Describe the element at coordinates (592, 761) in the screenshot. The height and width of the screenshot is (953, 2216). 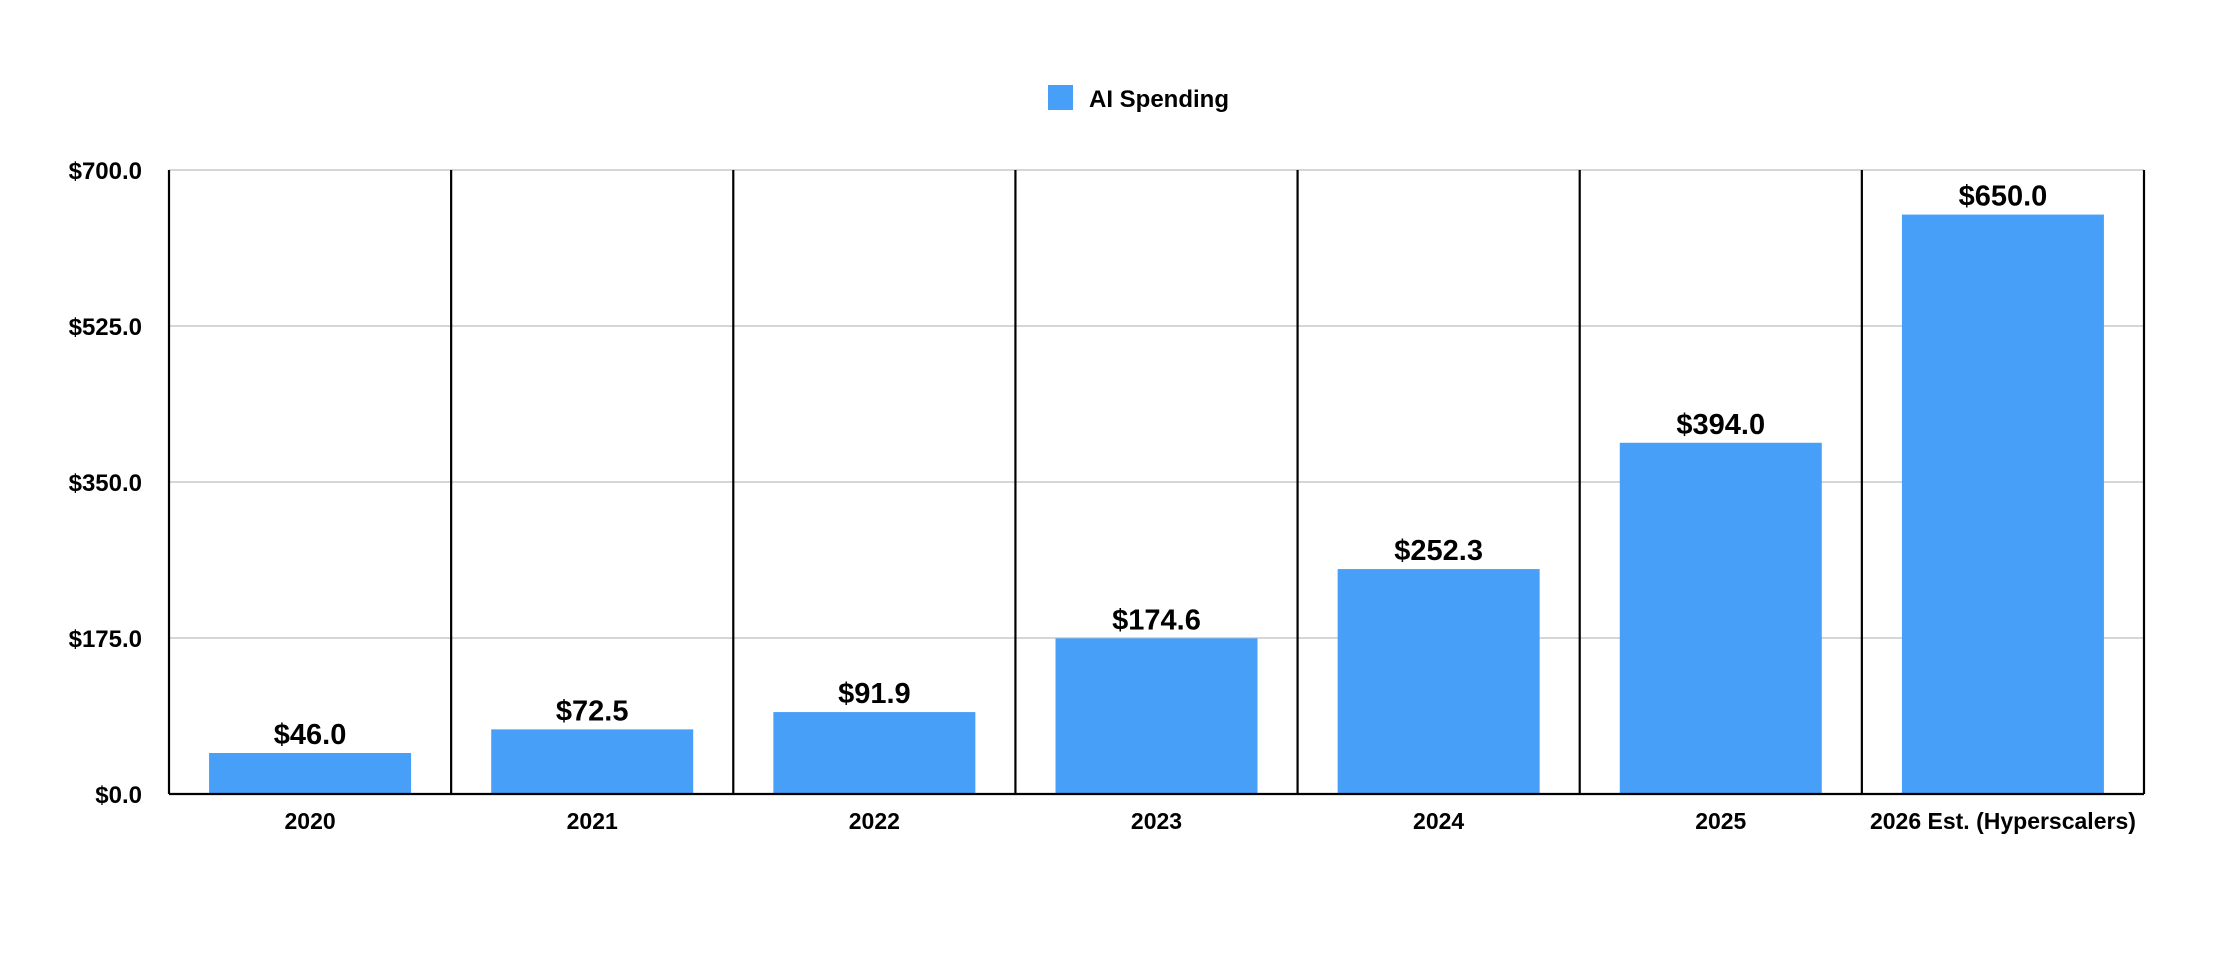
I see `bar-2021` at that location.